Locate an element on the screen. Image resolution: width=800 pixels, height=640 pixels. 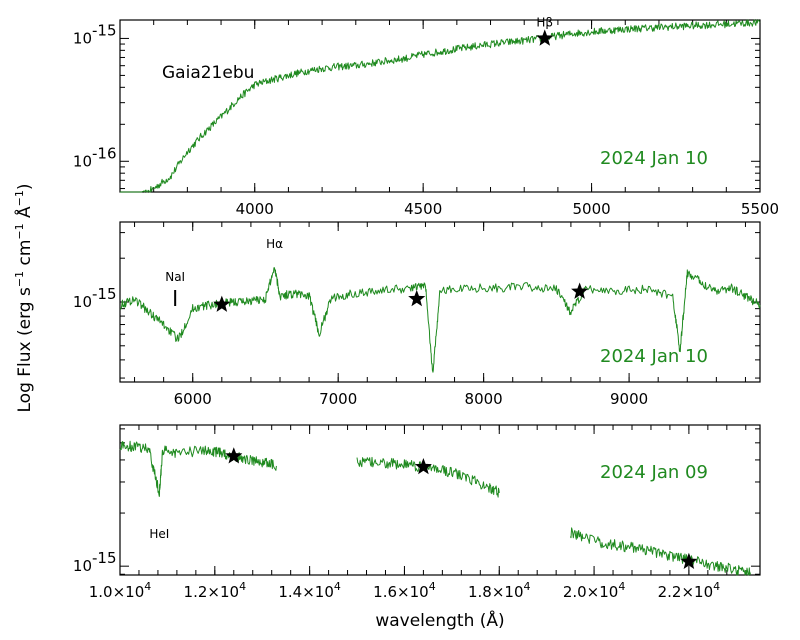
x-tick-label: 5000 is located at coordinates (591, 209).